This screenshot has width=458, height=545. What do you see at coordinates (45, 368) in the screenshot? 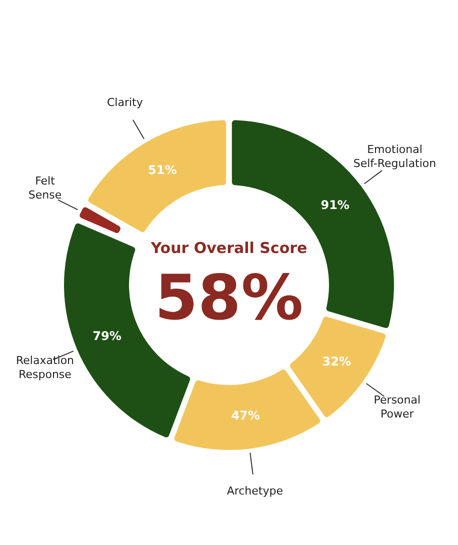
I see `slice-label: Relaxation Response` at bounding box center [45, 368].